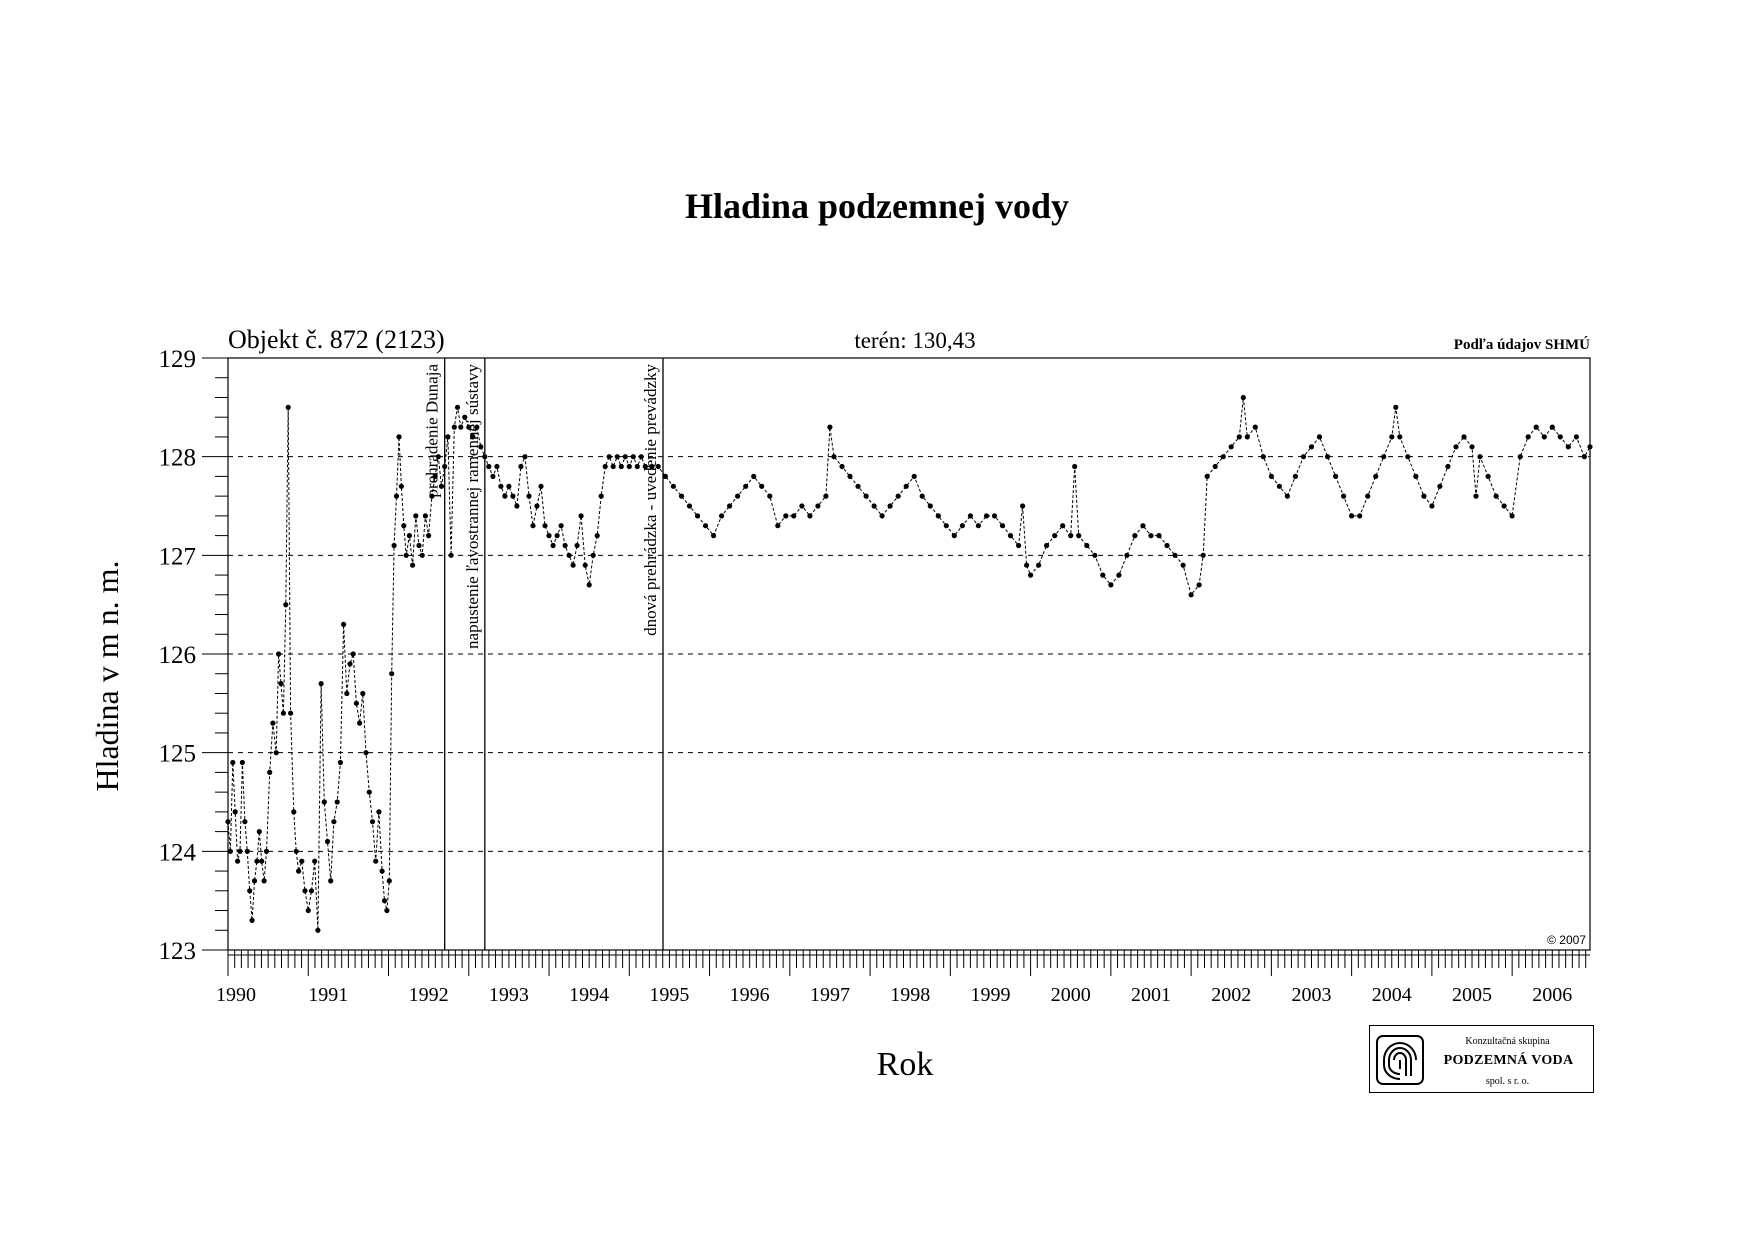  Describe the element at coordinates (1507, 1081) in the screenshot. I see `logo-line-3: spol. s r. o.` at that location.